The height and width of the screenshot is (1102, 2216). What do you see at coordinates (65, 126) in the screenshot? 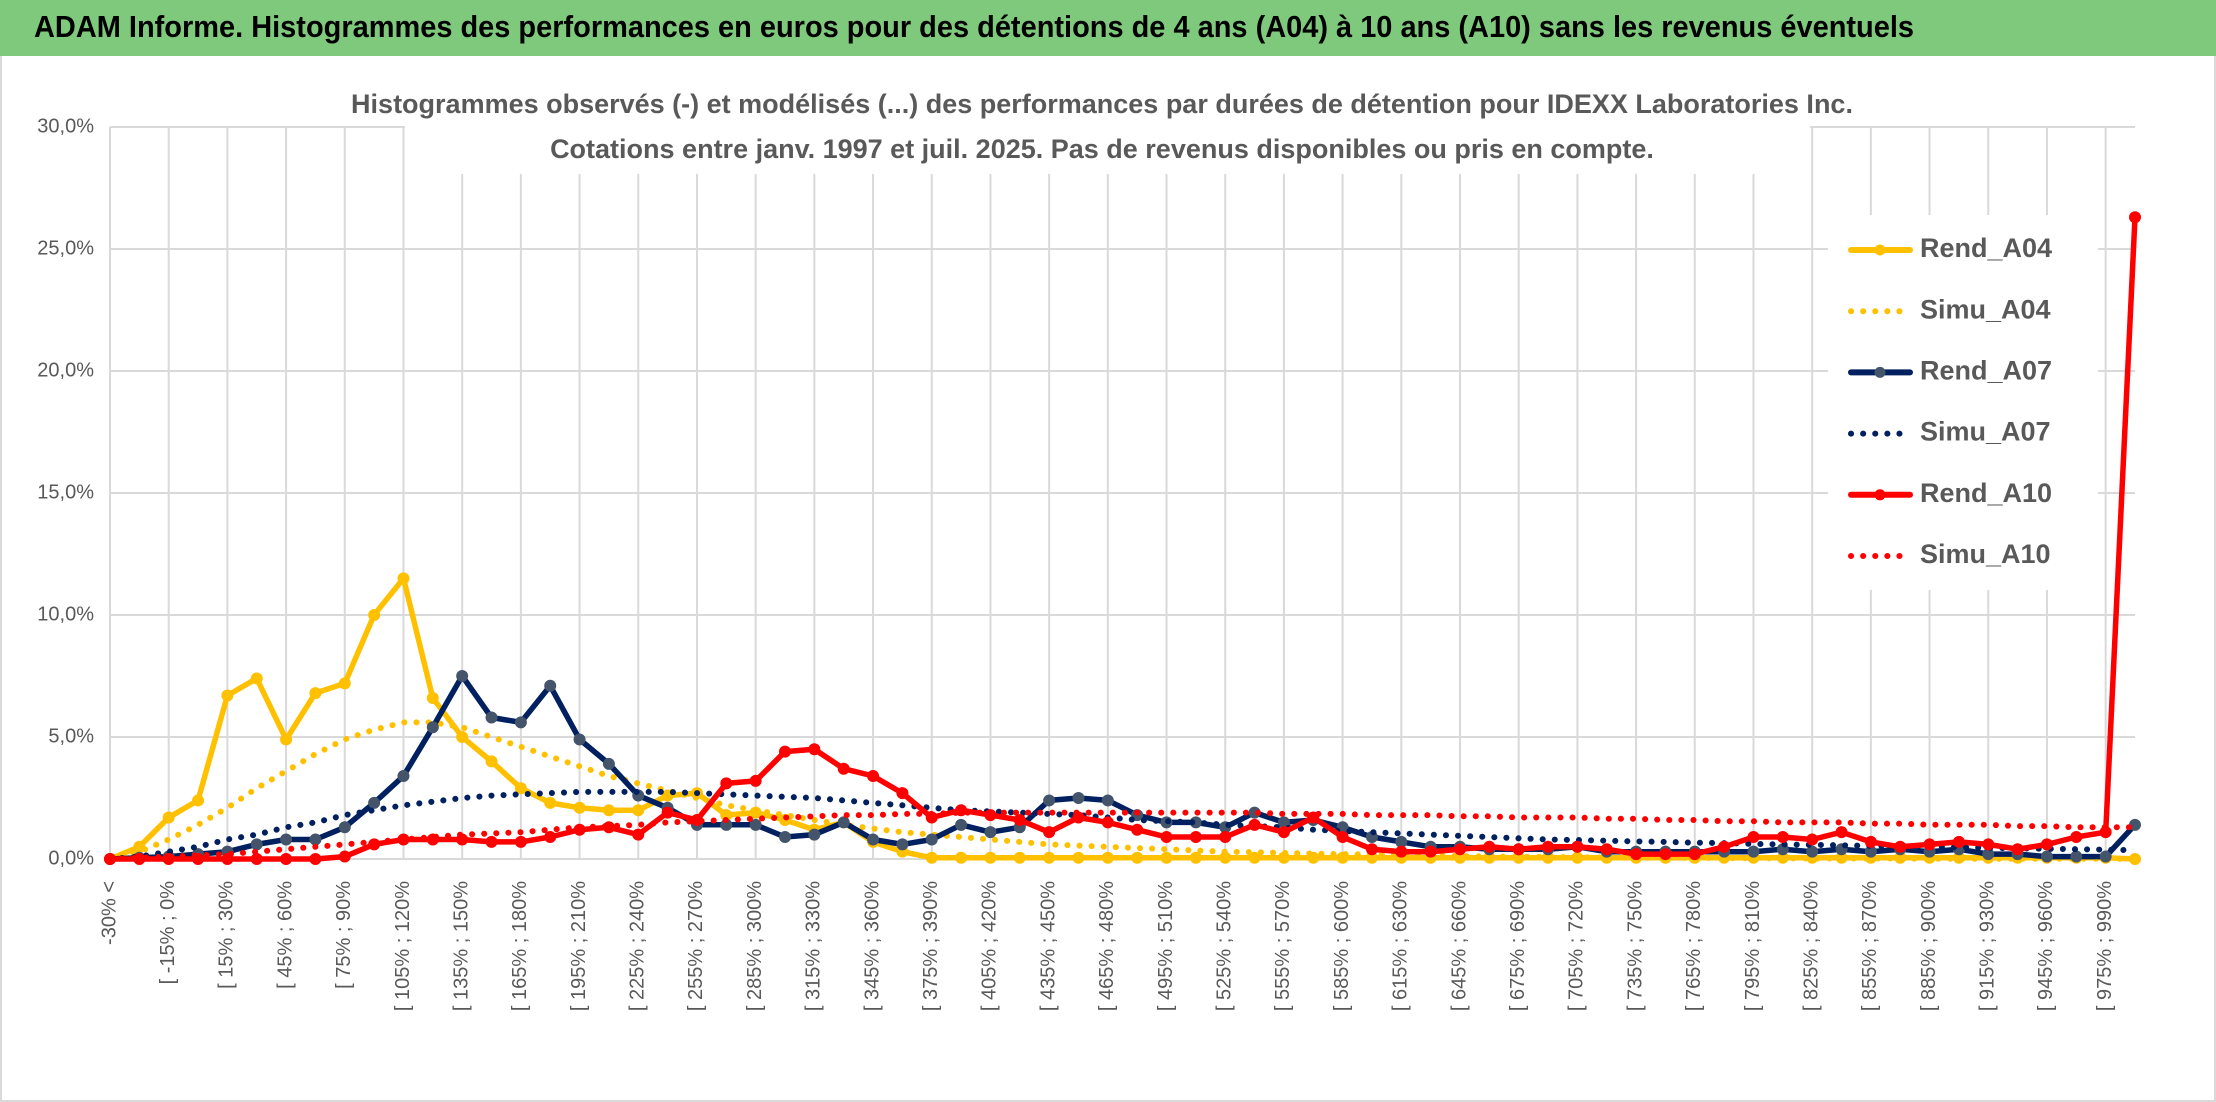
I see `y-tick-label: 30,0%` at bounding box center [65, 126].